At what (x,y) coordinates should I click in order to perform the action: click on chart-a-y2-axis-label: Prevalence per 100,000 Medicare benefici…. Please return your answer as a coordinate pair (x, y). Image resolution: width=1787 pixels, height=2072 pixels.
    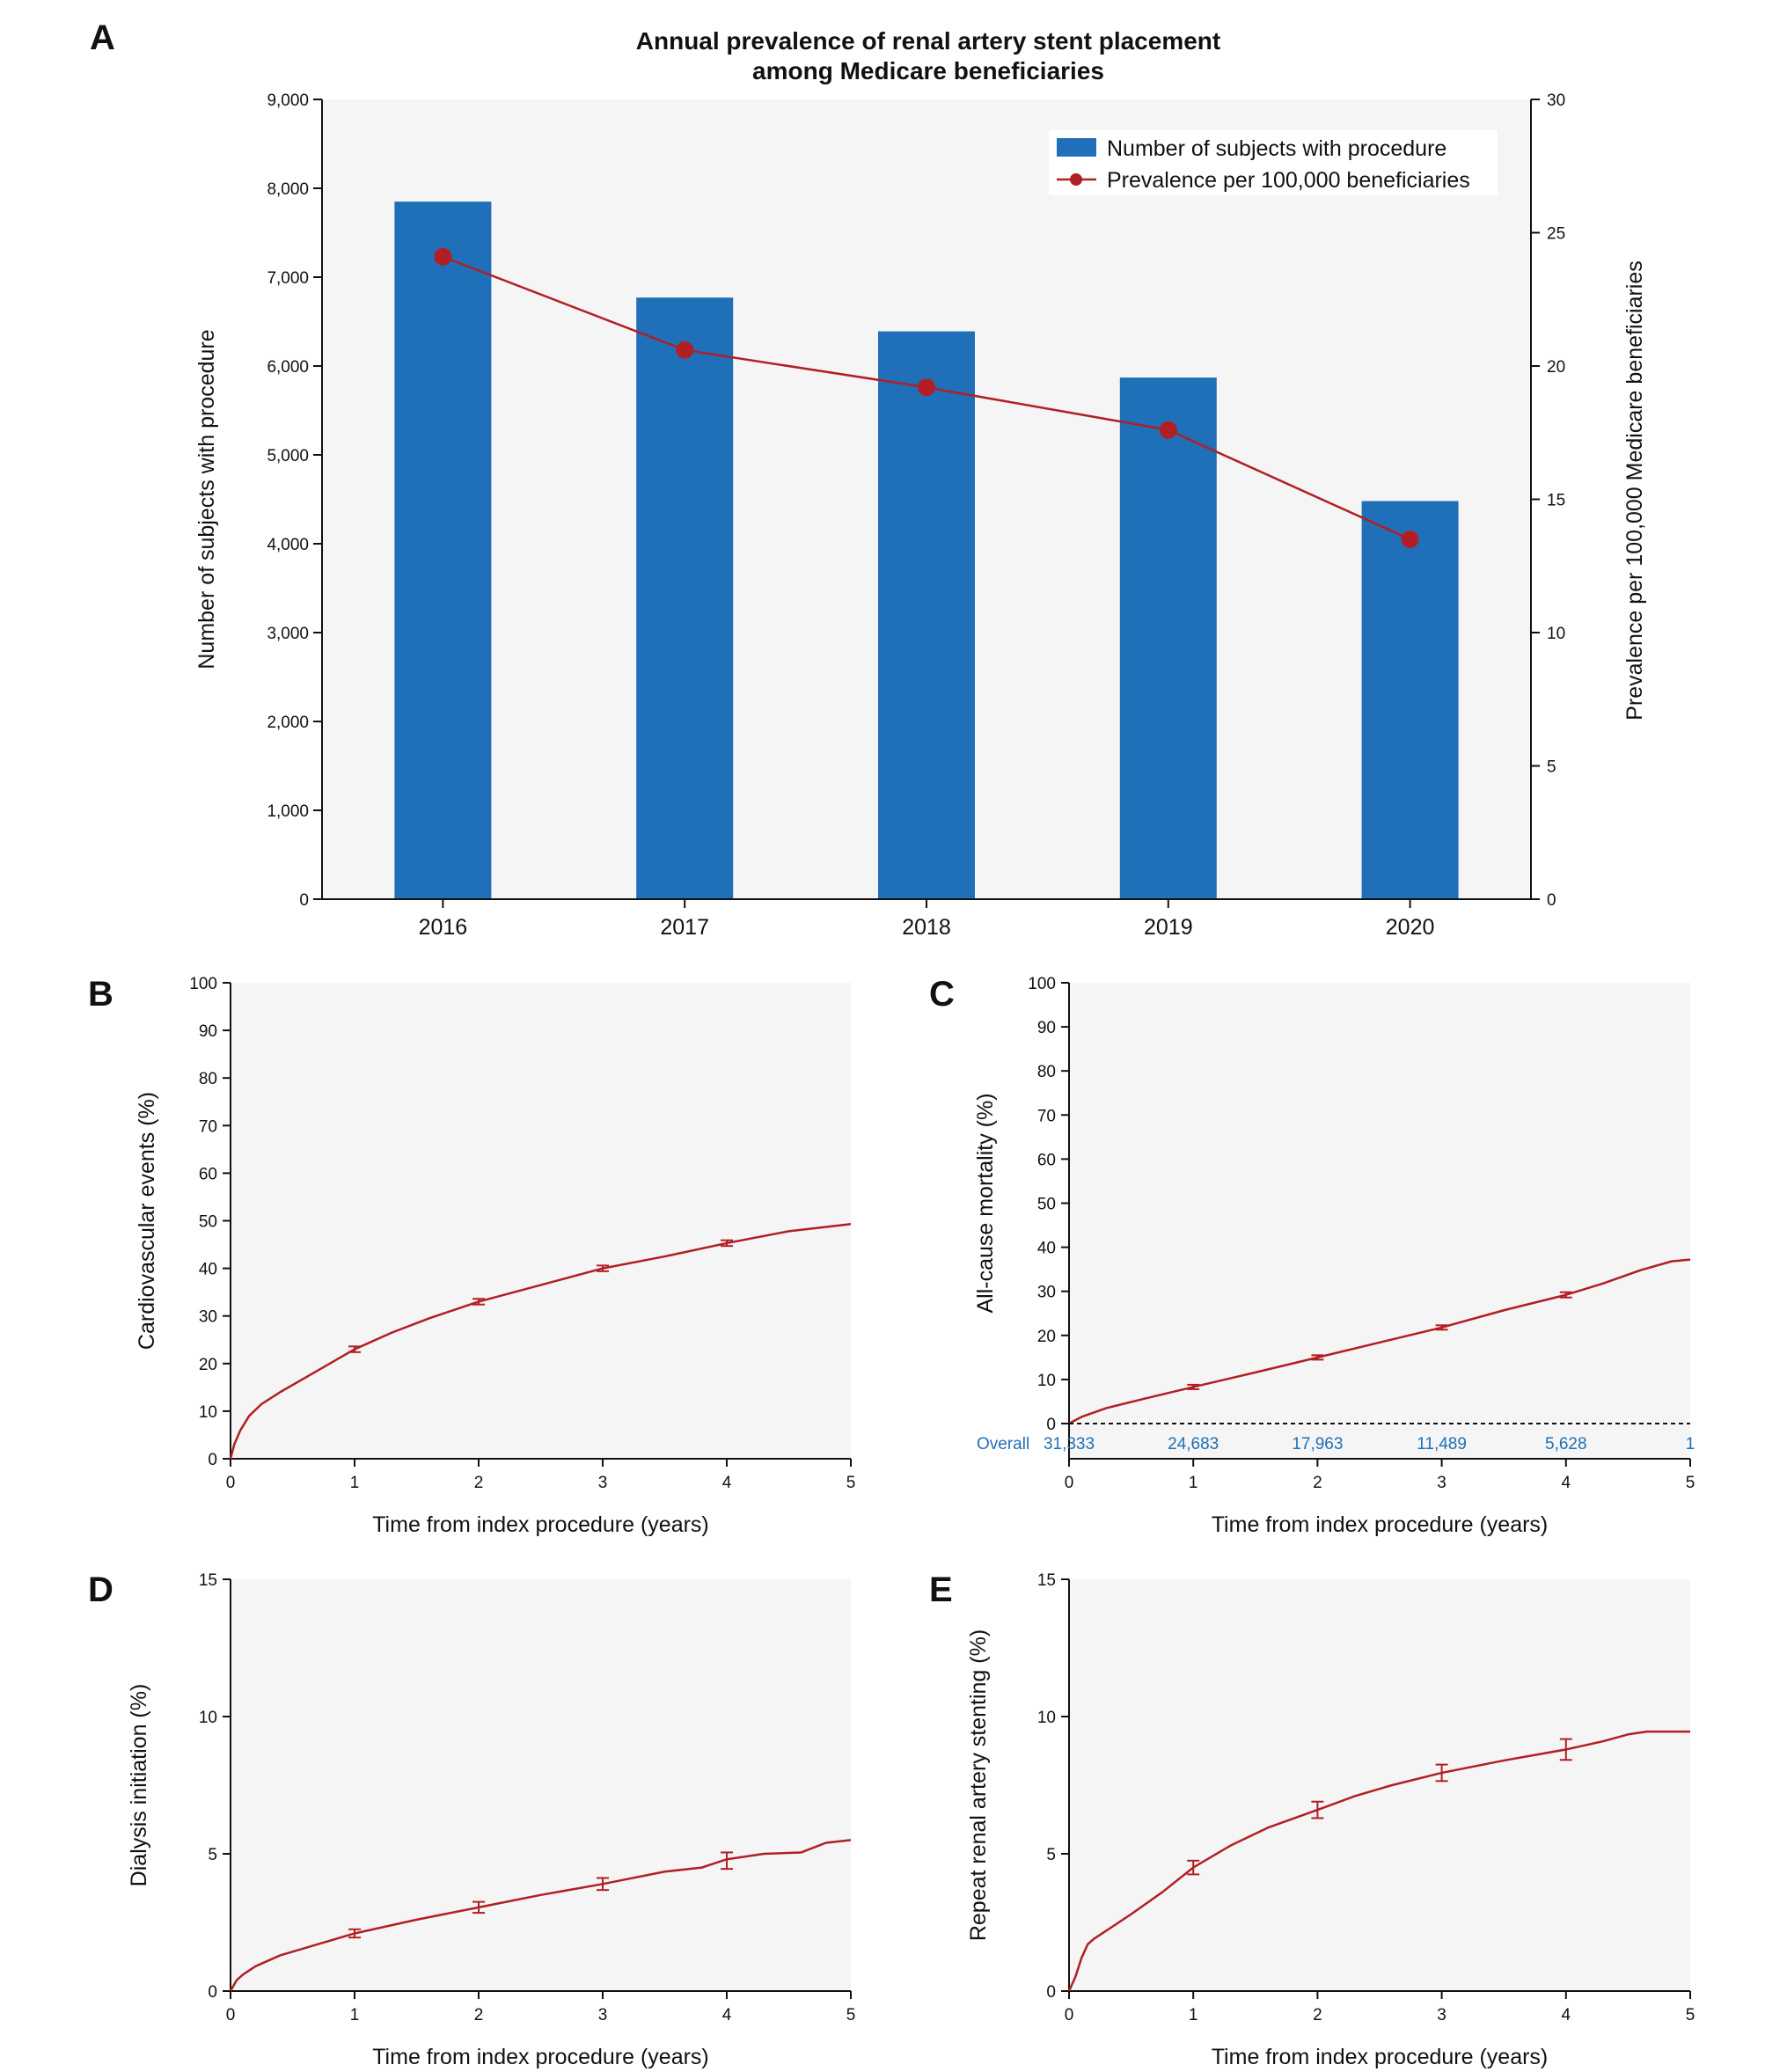
    Looking at the image, I should click on (1634, 490).